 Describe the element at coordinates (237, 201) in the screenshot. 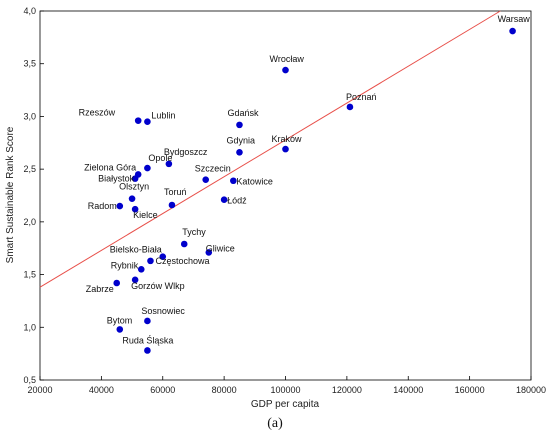

I see `point-label: Łódź` at that location.